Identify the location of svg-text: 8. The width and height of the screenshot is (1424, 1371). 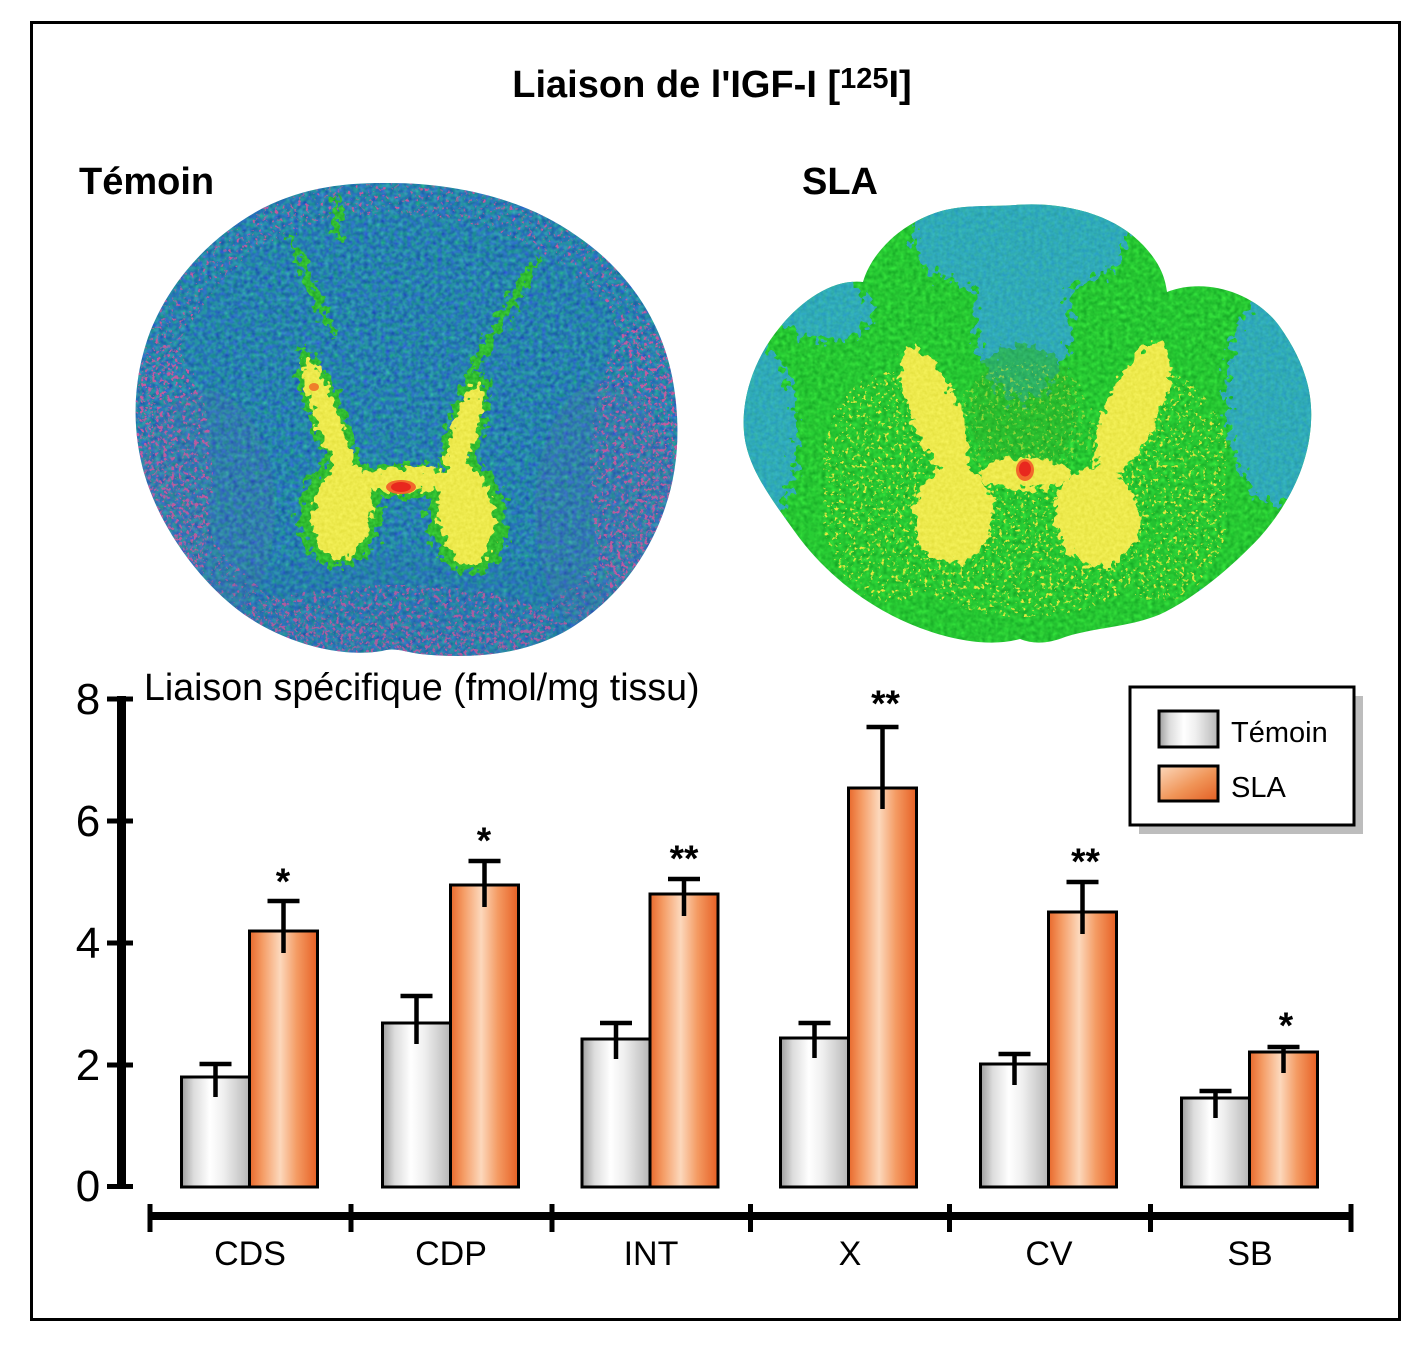
(88, 699).